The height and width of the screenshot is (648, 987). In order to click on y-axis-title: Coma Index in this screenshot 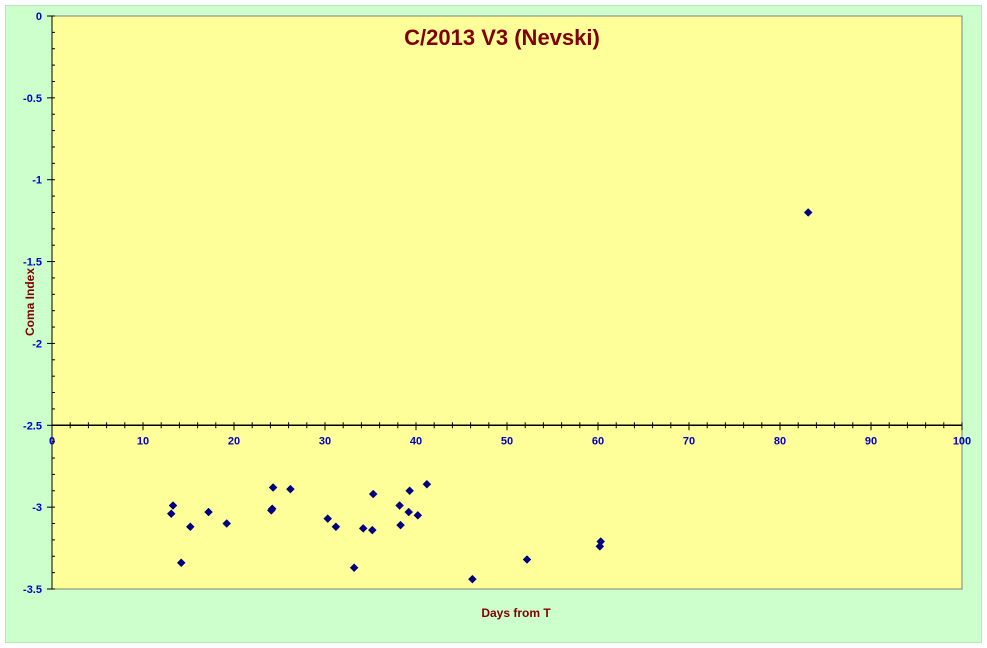, I will do `click(30, 302)`.